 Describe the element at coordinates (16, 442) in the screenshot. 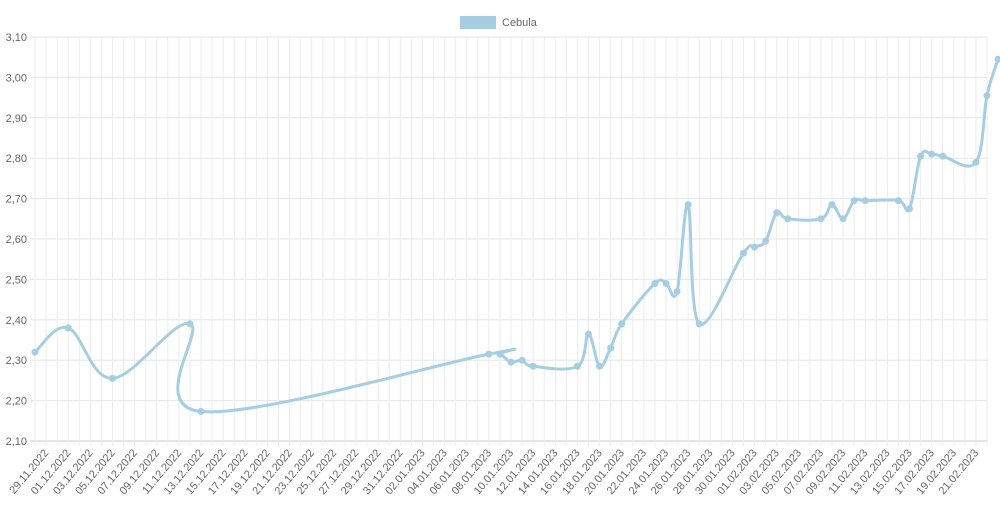

I see `y-tick-label: 2,10` at that location.